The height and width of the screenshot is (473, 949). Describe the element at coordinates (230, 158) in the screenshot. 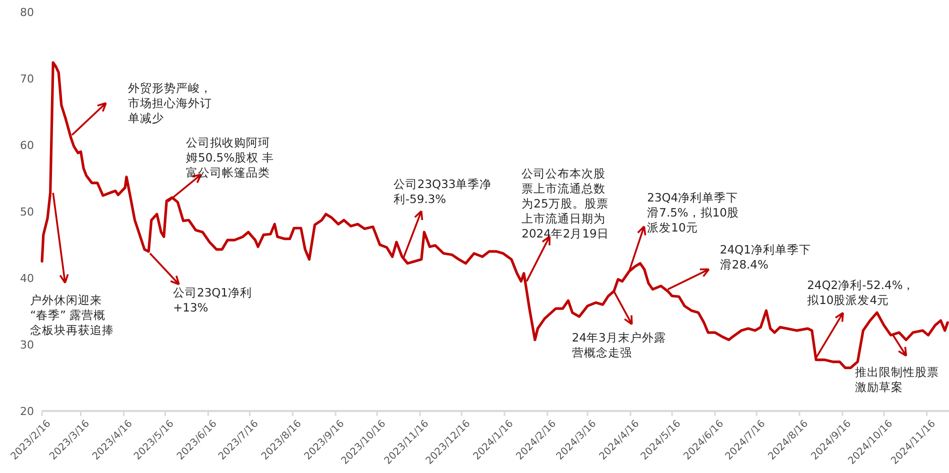

I see `annotation: 公司拟收购阿珂姆50.5%股权 丰富公司帐篷品类` at that location.